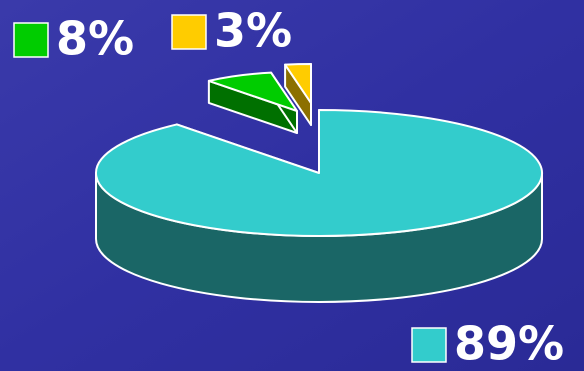  Describe the element at coordinates (509, 344) in the screenshot. I see `value-label: 89%` at that location.